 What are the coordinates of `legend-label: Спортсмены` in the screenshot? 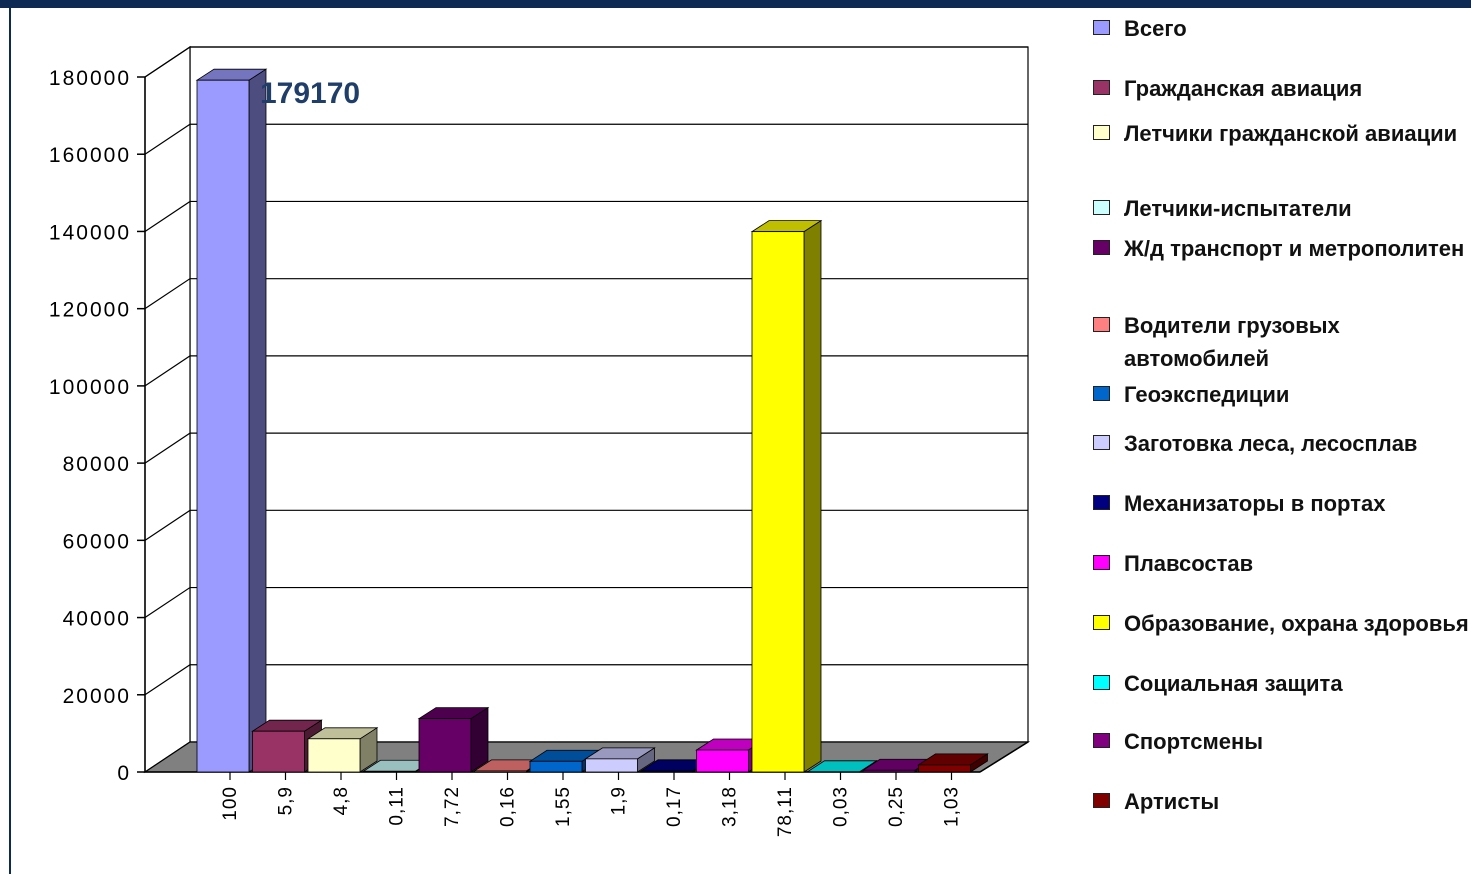 It's located at (1194, 741).